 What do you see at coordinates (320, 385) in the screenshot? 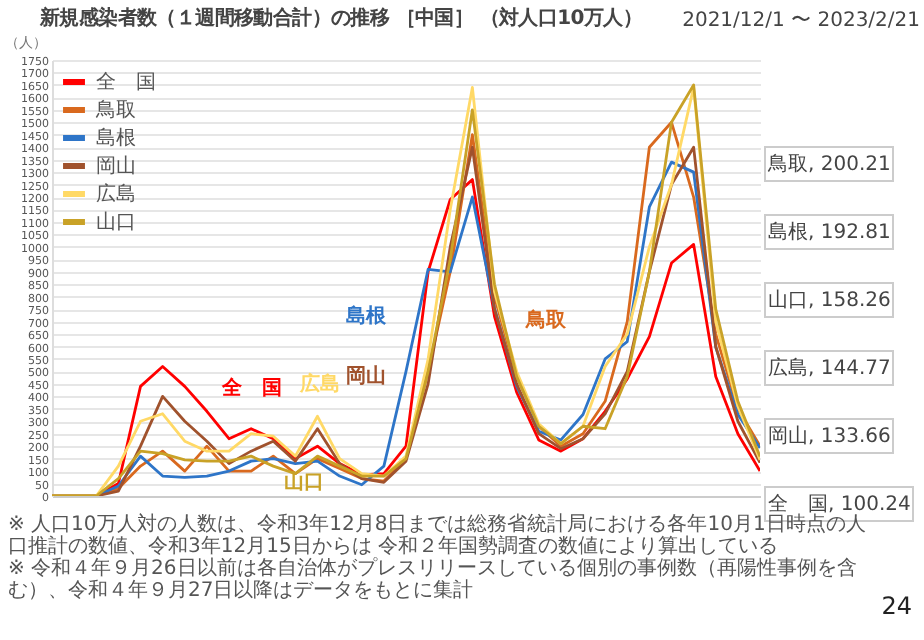
I see `text: 広島` at bounding box center [320, 385].